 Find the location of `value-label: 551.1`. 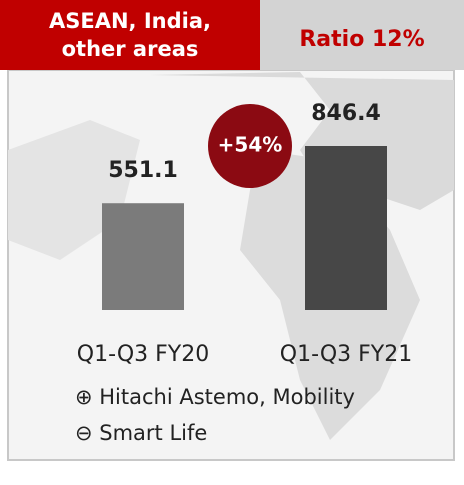

value-label: 551.1 is located at coordinates (143, 170).